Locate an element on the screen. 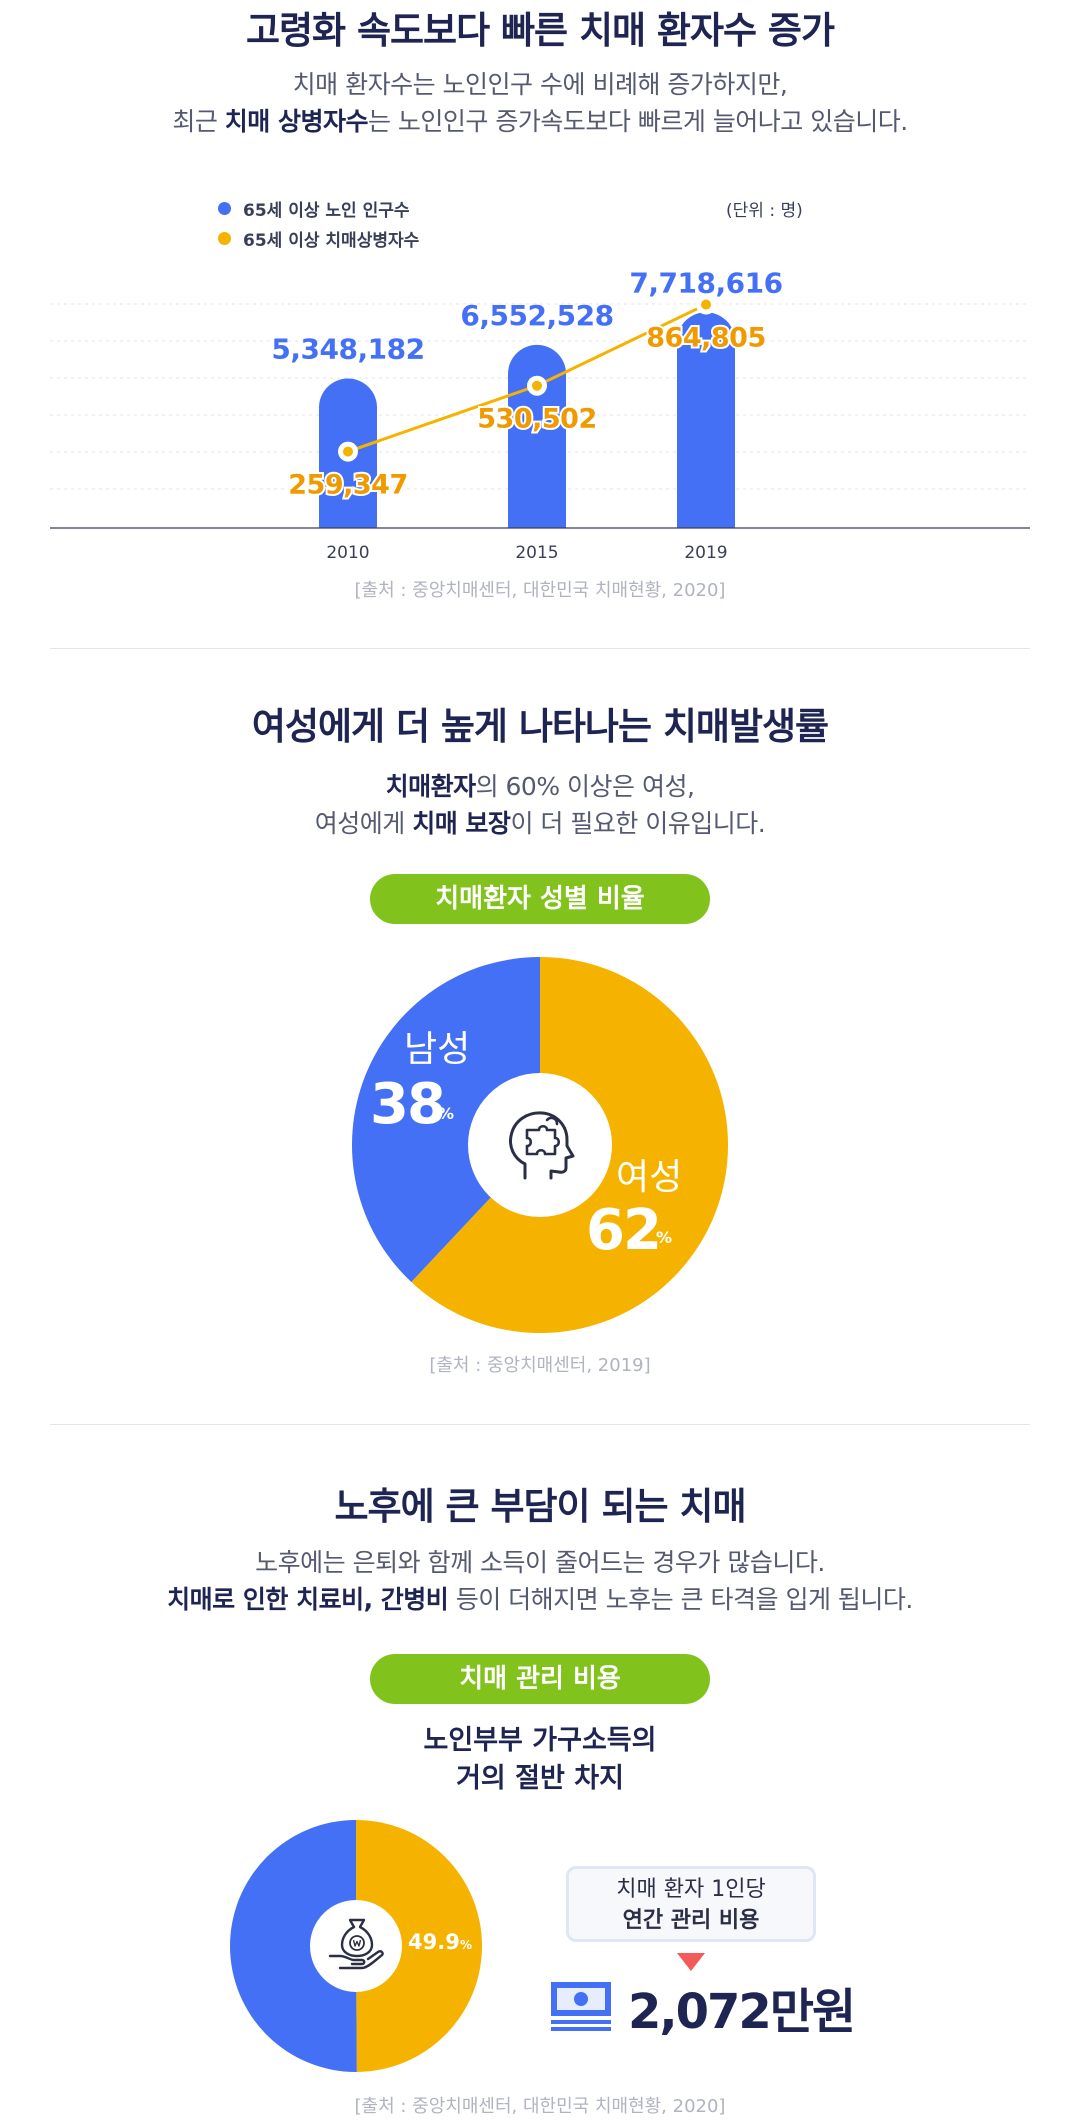  subtitle-bold: 치매 보장 is located at coordinates (461, 823).